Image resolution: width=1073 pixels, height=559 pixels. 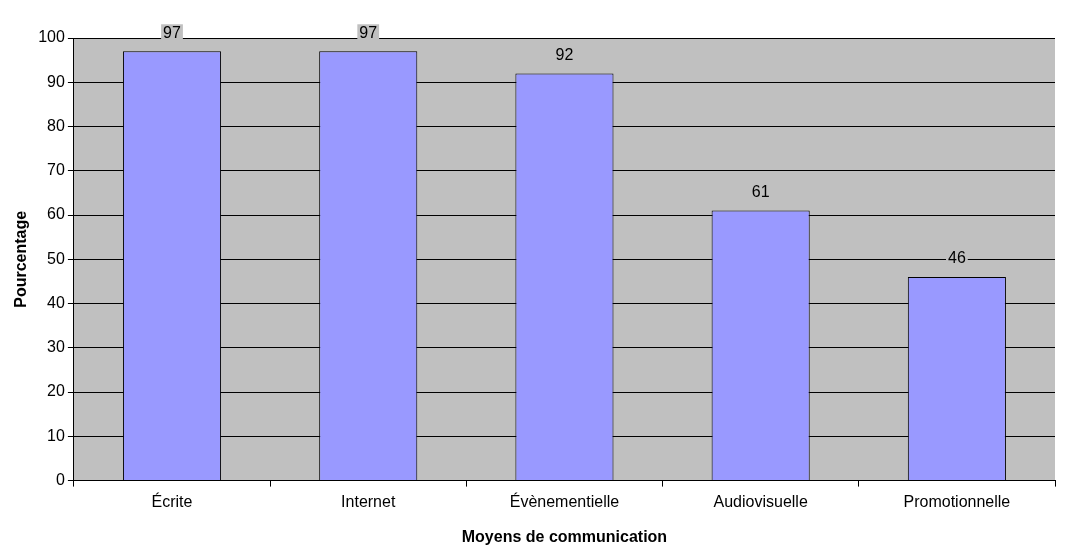 I want to click on y-tick-label: 90, so click(x=56, y=81).